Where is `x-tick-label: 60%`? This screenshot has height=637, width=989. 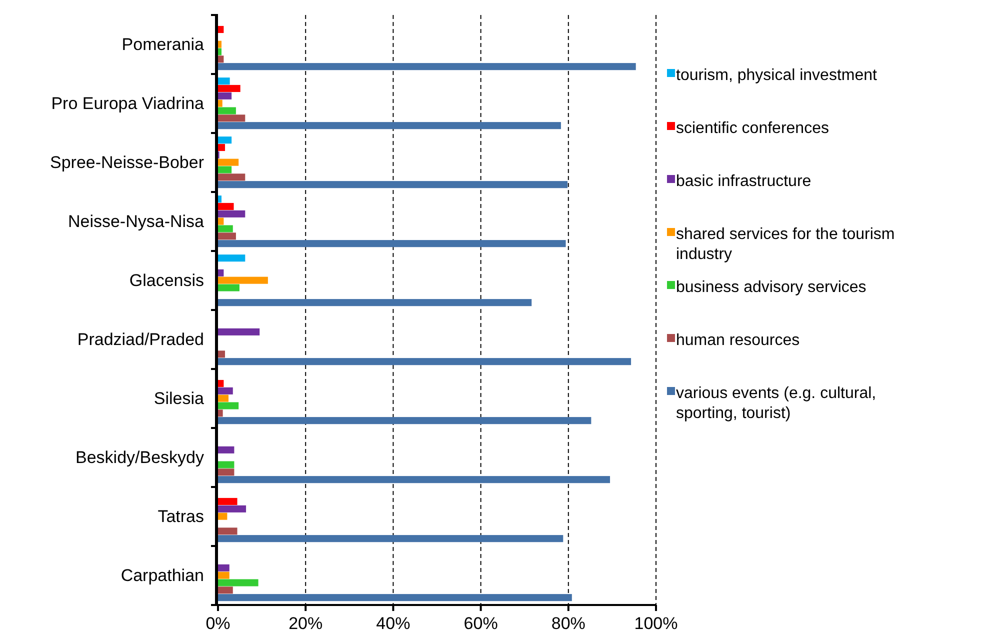
x-tick-label: 60% is located at coordinates (481, 623).